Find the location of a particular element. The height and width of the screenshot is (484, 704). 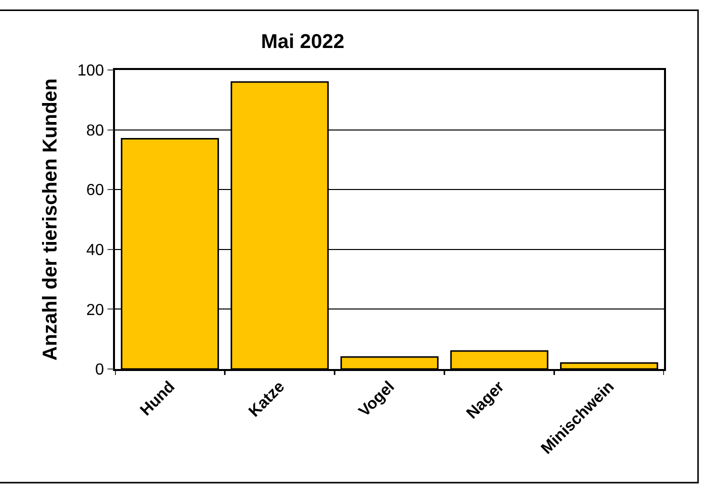

y-tick-label: 80 is located at coordinates (95, 131).